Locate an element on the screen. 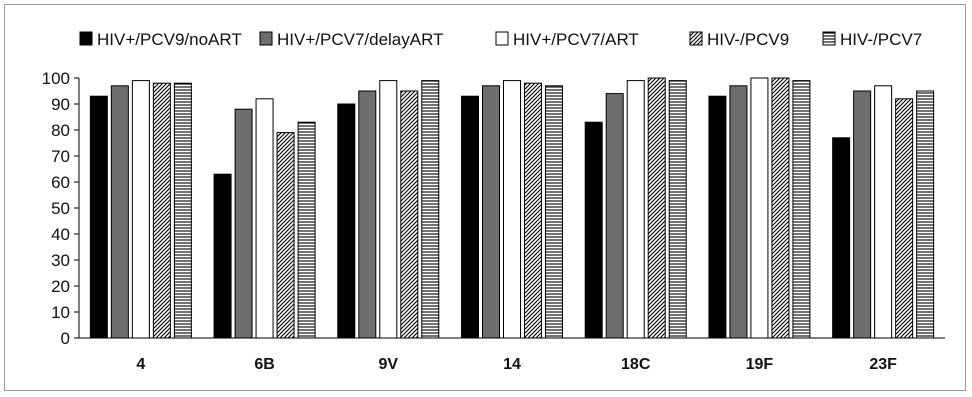 This screenshot has height=397, width=972. x-category-label: 9V is located at coordinates (388, 364).